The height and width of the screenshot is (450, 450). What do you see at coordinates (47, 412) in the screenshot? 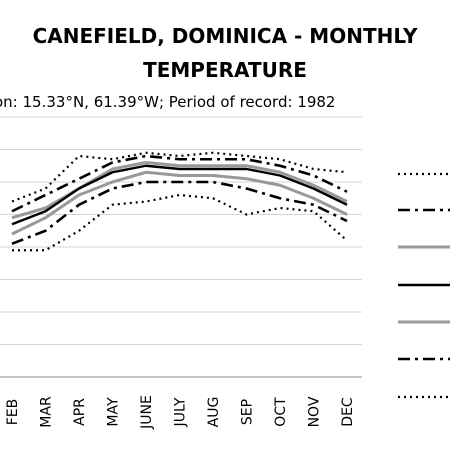
I see `x-tick-label: MAR` at bounding box center [47, 412].